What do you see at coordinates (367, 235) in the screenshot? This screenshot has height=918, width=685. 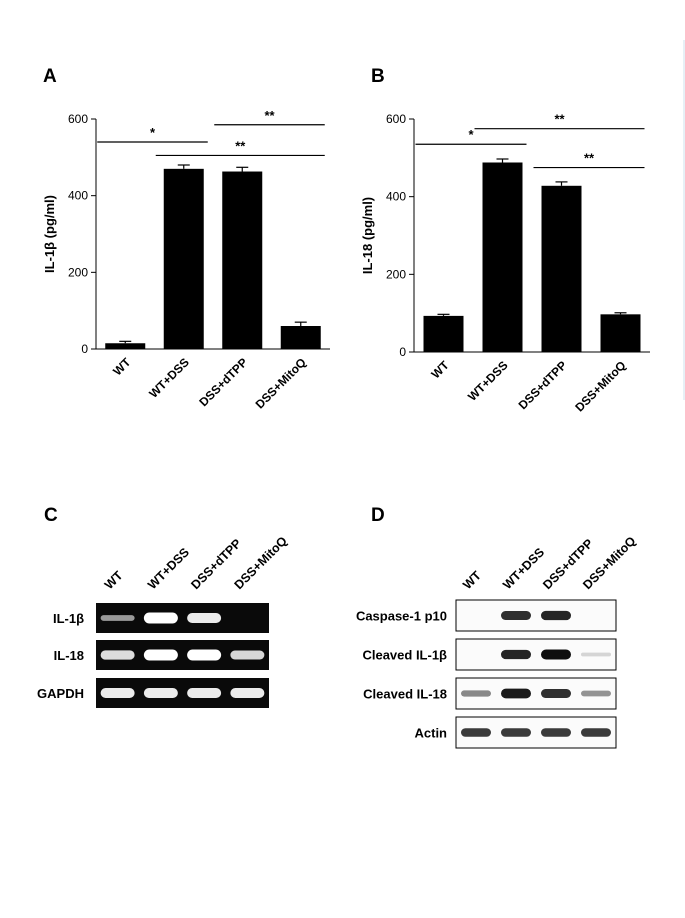 I see `y-axis-label: IL-18 (pg/ml)` at bounding box center [367, 235].